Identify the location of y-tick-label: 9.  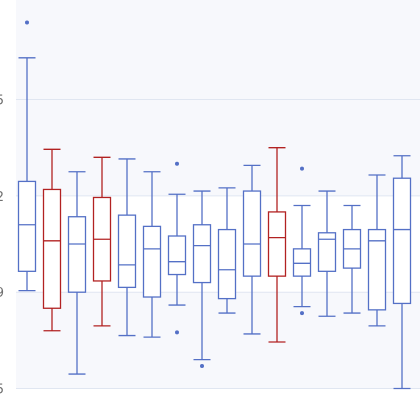
(2, 293).